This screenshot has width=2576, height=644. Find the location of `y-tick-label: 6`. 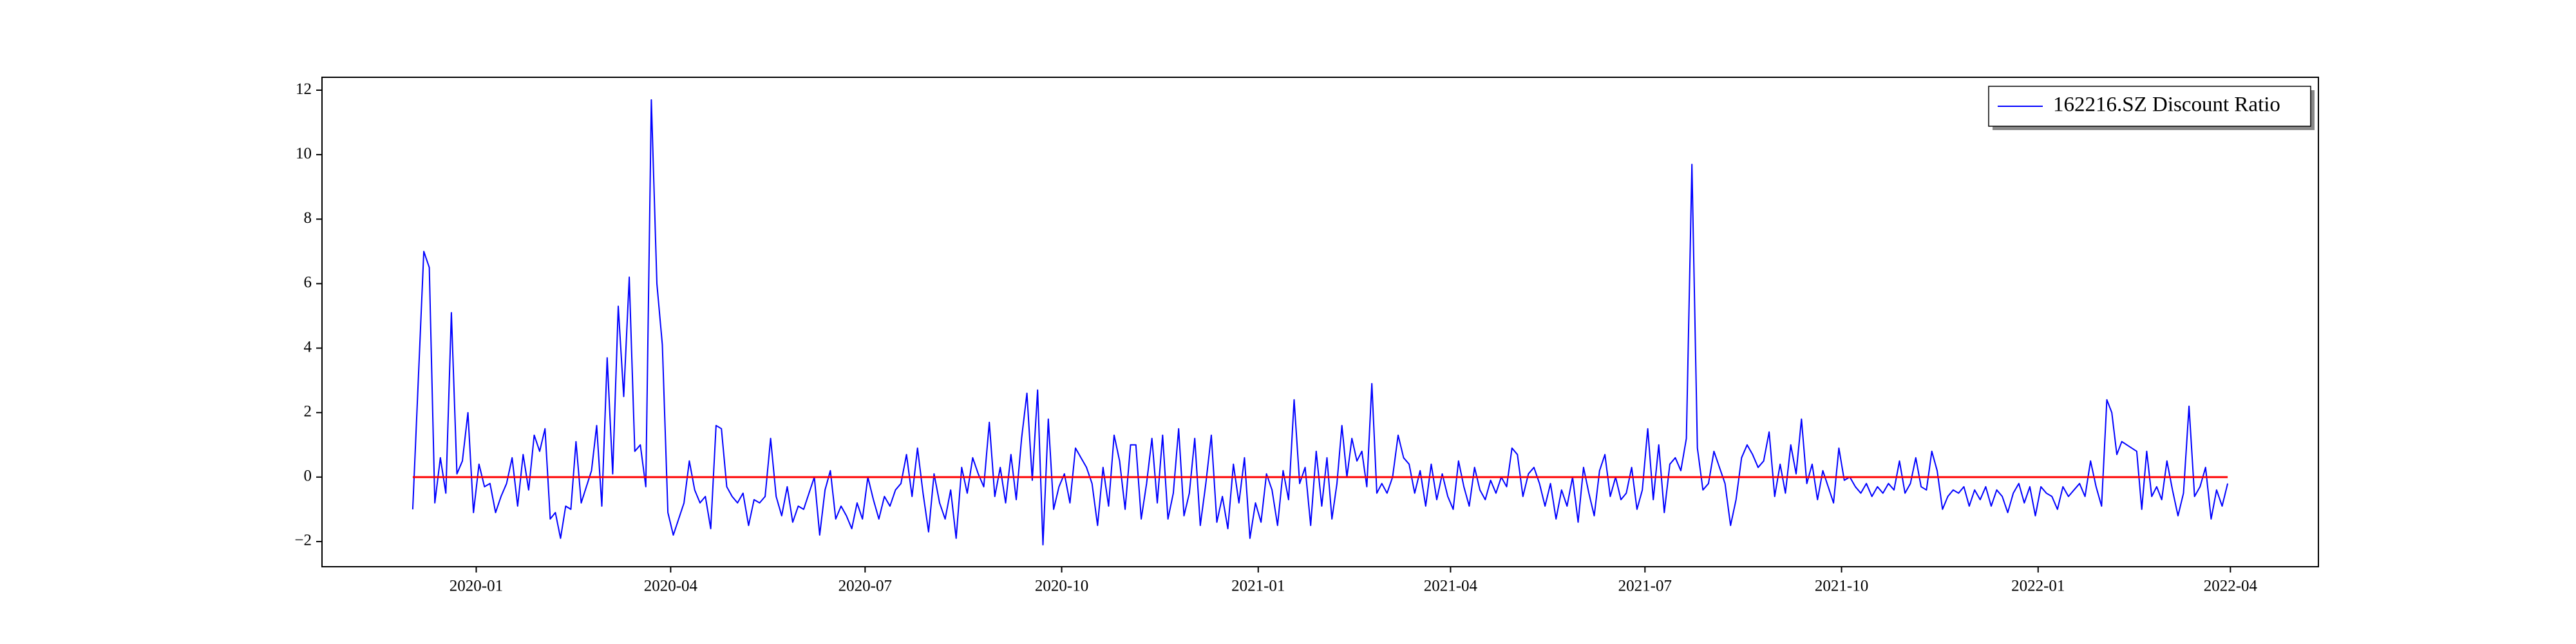

y-tick-label: 6 is located at coordinates (308, 282).